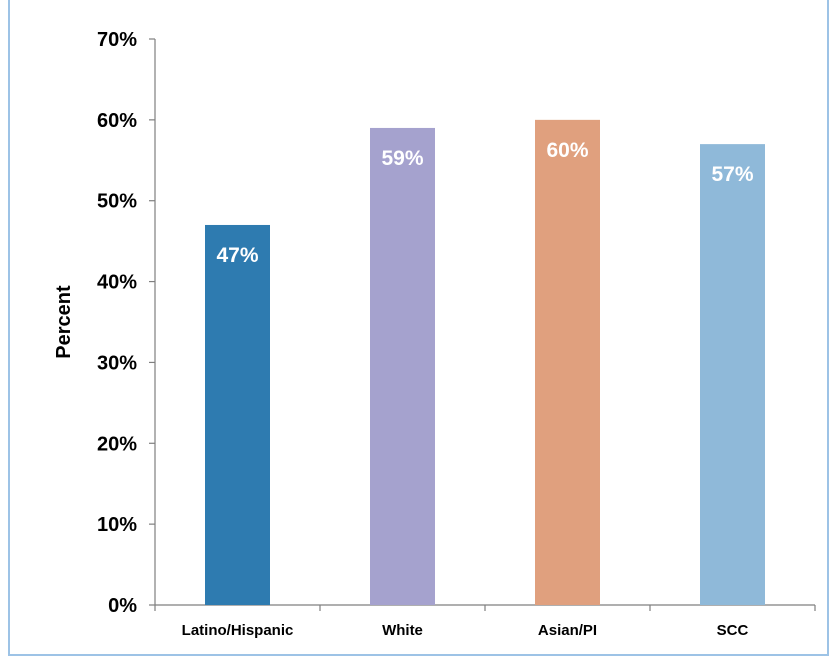  I want to click on bar-value-label: 47%, so click(237, 255).